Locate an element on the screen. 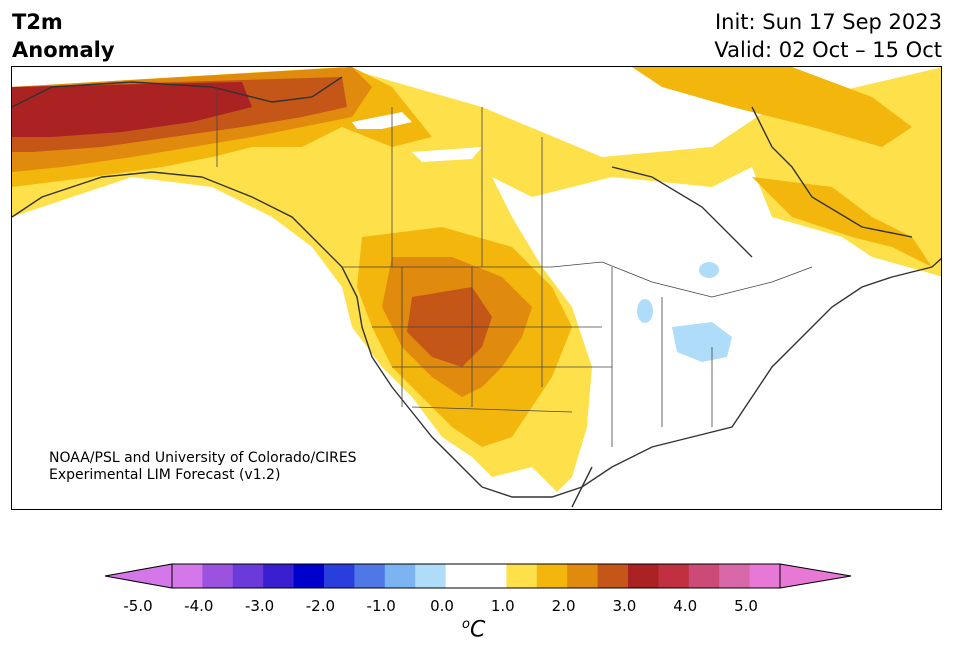 The height and width of the screenshot is (656, 953). colorbar-right-extend is located at coordinates (815, 576).